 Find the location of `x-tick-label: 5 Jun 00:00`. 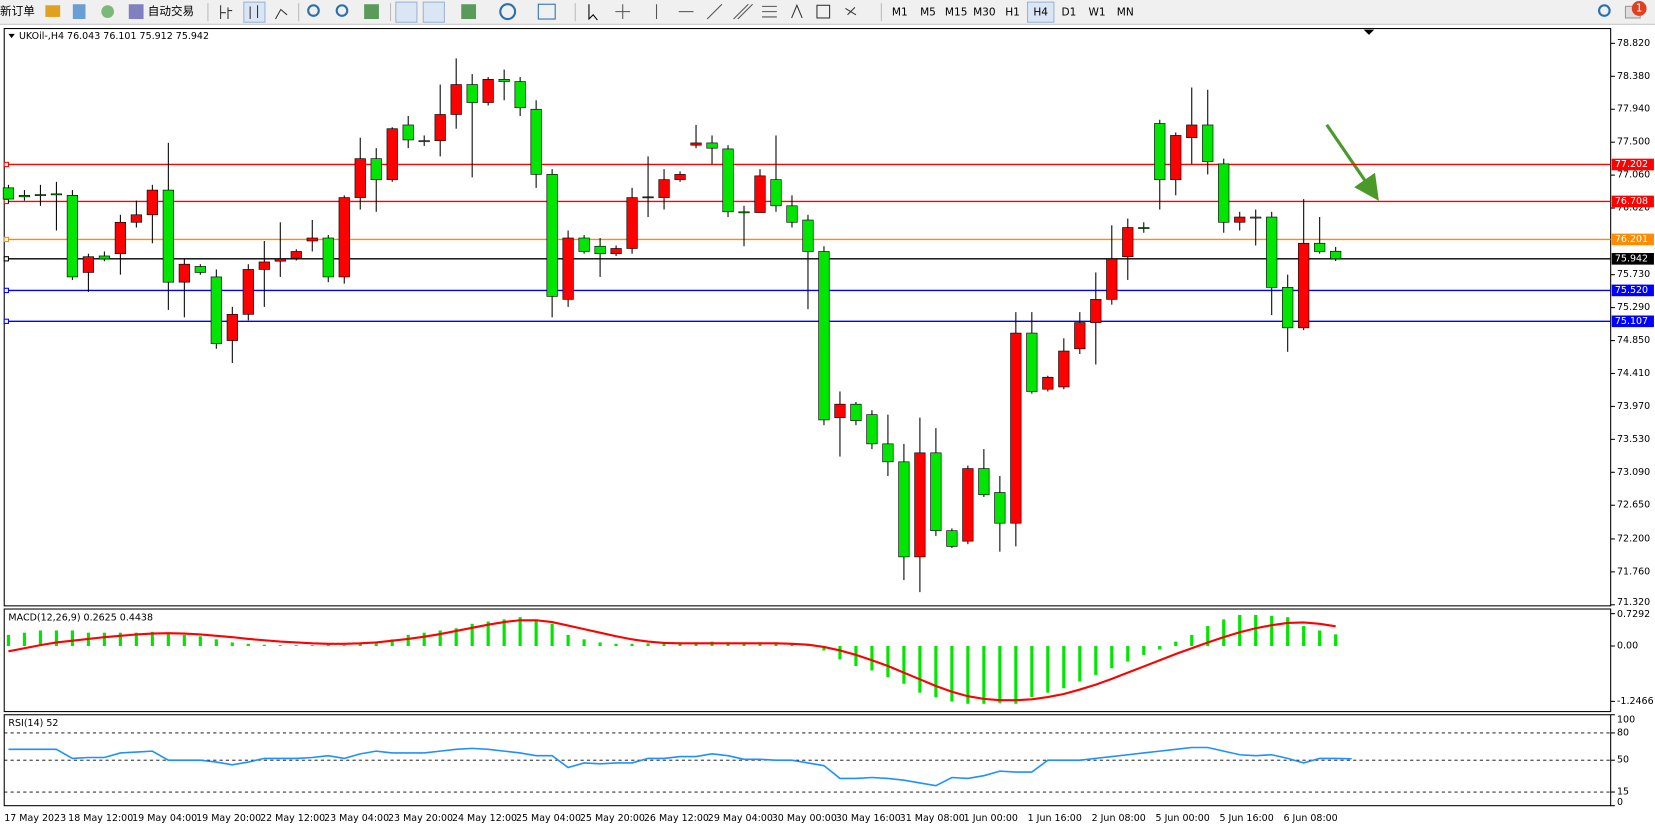

x-tick-label: 5 Jun 00:00 is located at coordinates (1183, 818).